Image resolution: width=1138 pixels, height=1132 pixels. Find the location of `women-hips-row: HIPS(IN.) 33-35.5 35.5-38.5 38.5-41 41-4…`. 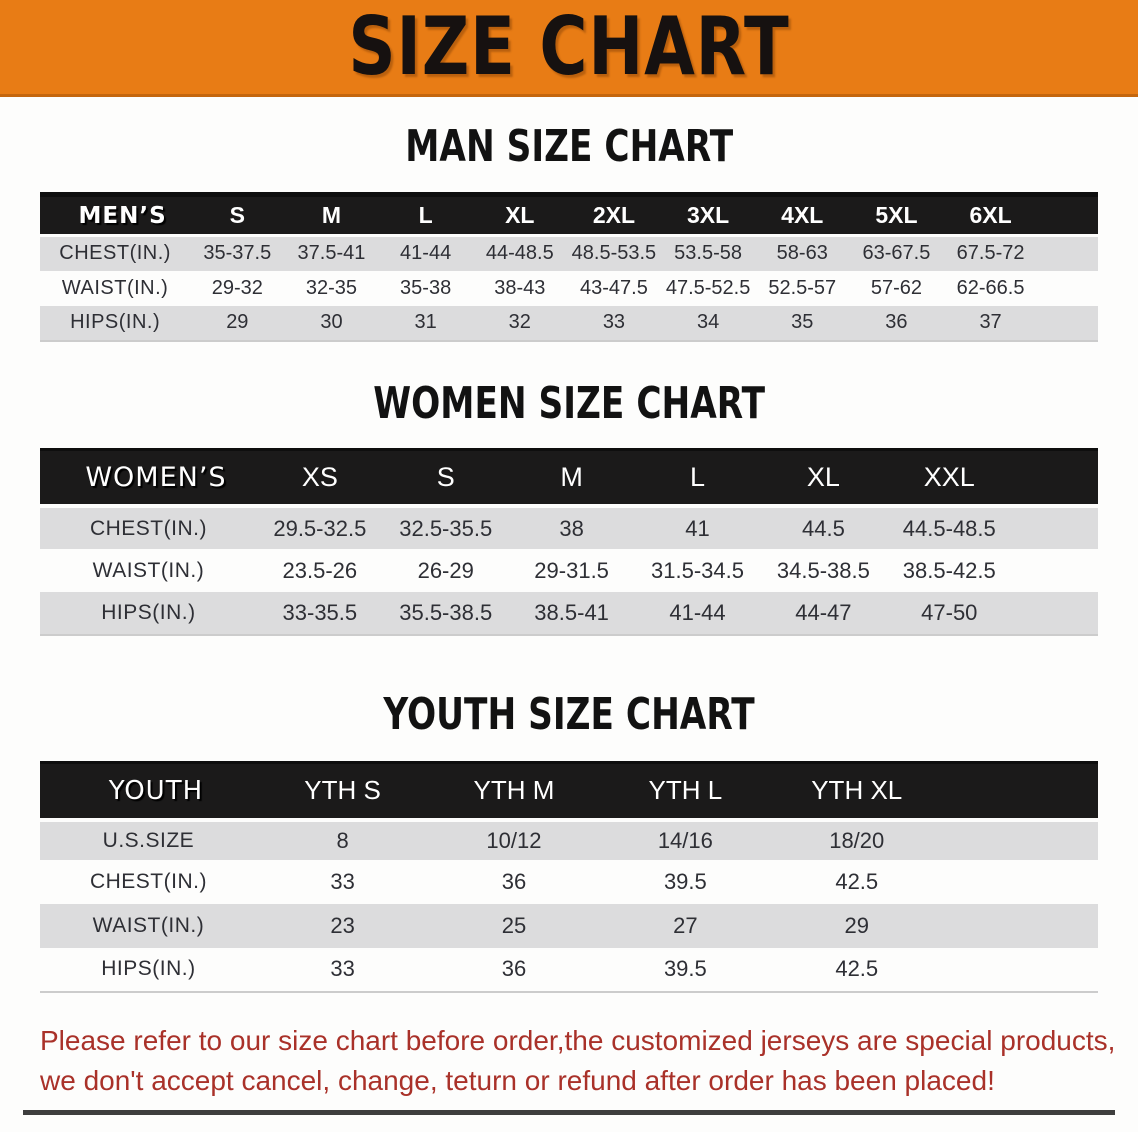

women-hips-row: HIPS(IN.) 33-35.5 35.5-38.5 38.5-41 41-4… is located at coordinates (569, 613).